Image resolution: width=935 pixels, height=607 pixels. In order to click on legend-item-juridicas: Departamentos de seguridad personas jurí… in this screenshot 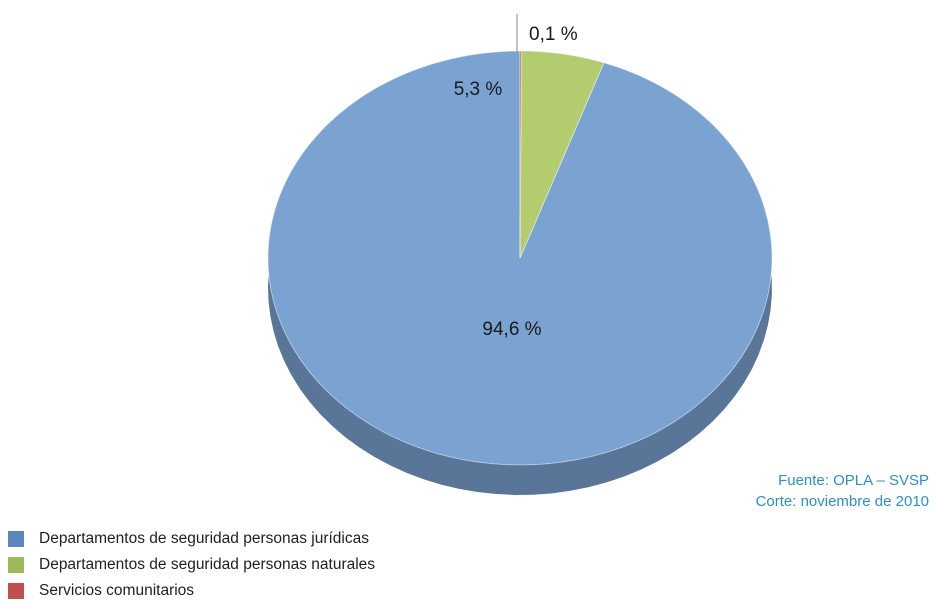, I will do `click(191, 539)`.